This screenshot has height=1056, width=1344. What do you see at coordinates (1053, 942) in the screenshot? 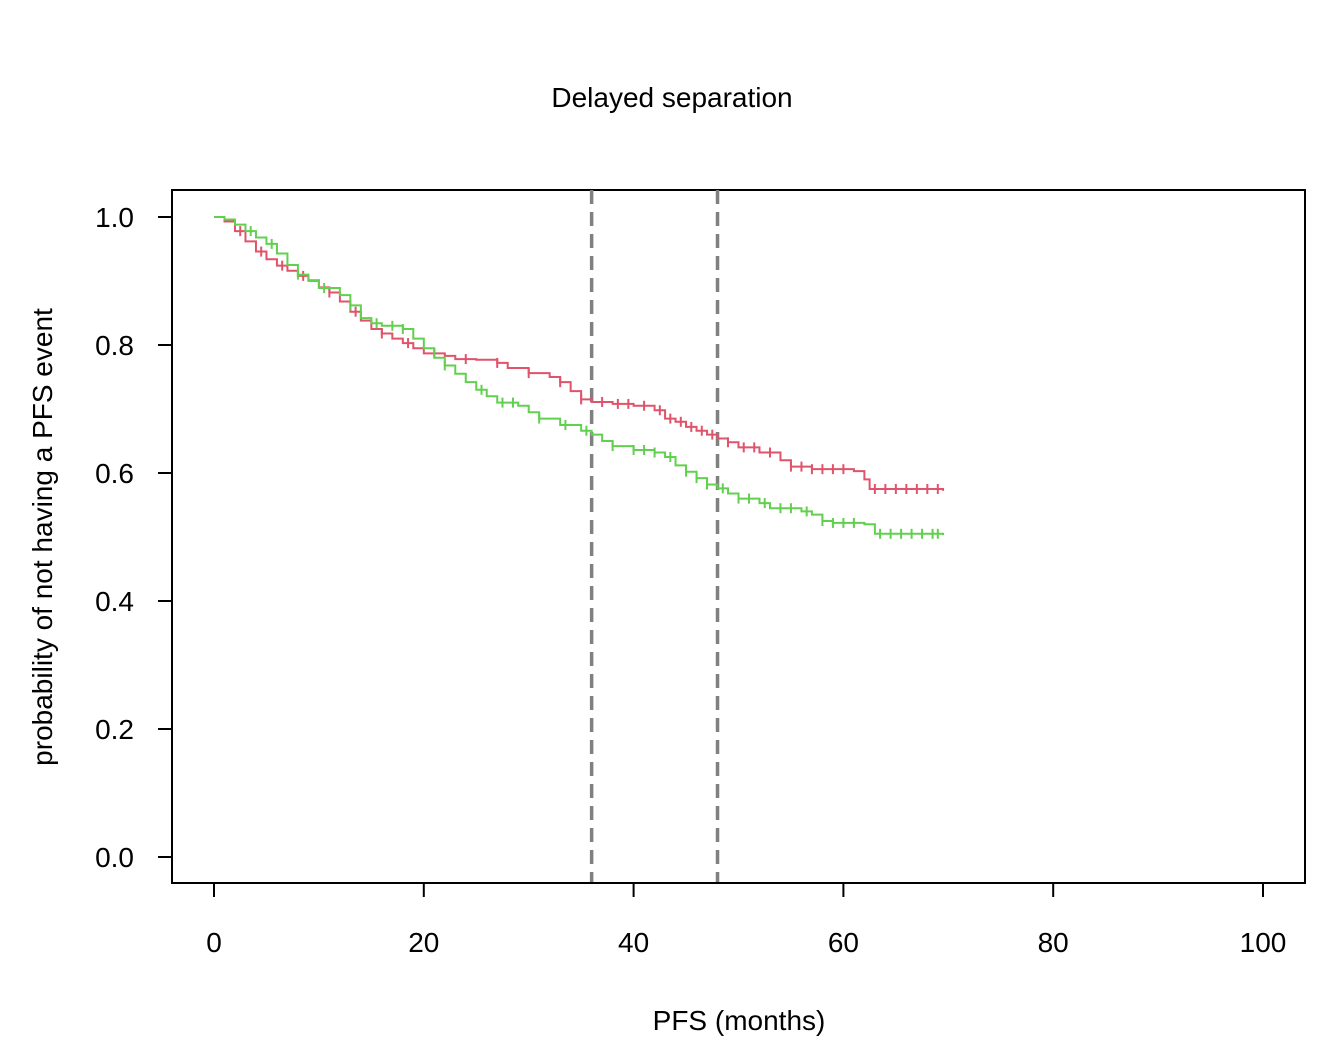
I see `x-tick-label: 80` at bounding box center [1053, 942].